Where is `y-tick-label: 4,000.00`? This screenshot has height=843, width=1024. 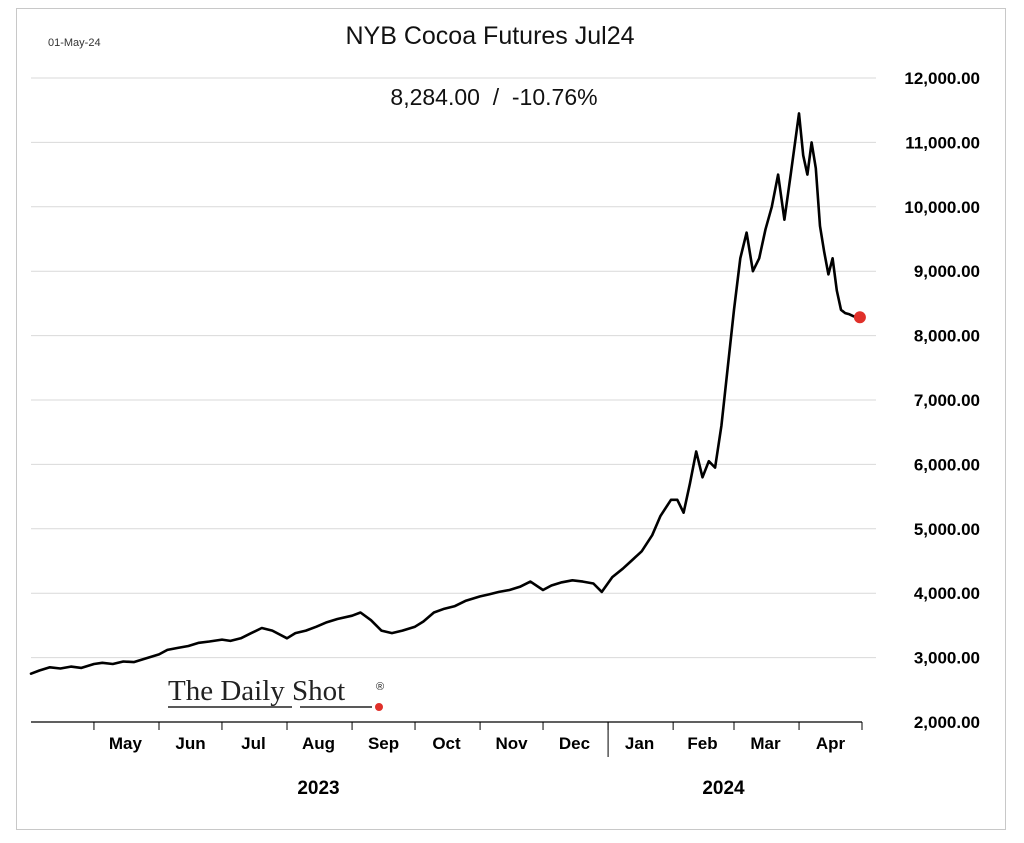 y-tick-label: 4,000.00 is located at coordinates (947, 593).